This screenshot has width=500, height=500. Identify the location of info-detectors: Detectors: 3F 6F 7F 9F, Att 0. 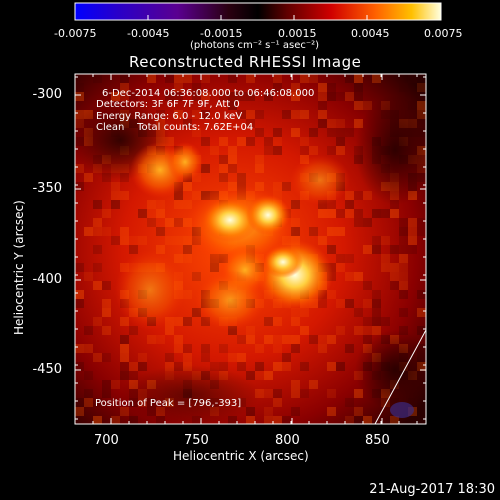
(168, 104).